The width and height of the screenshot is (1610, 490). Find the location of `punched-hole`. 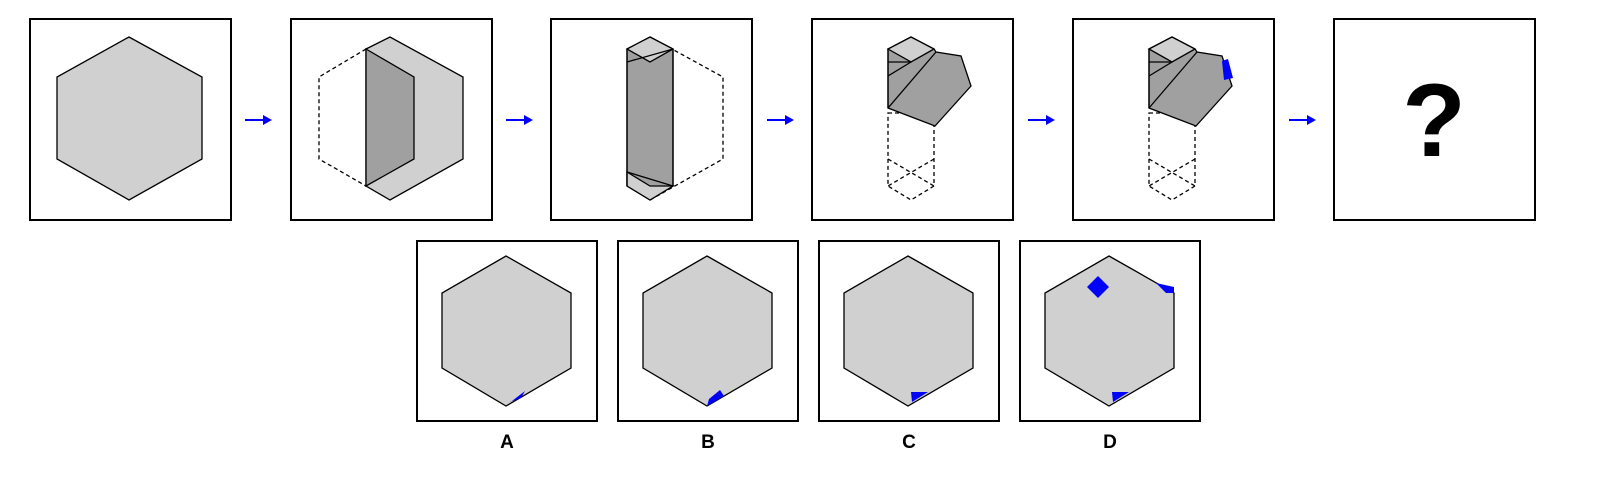

punched-hole is located at coordinates (1227, 69).